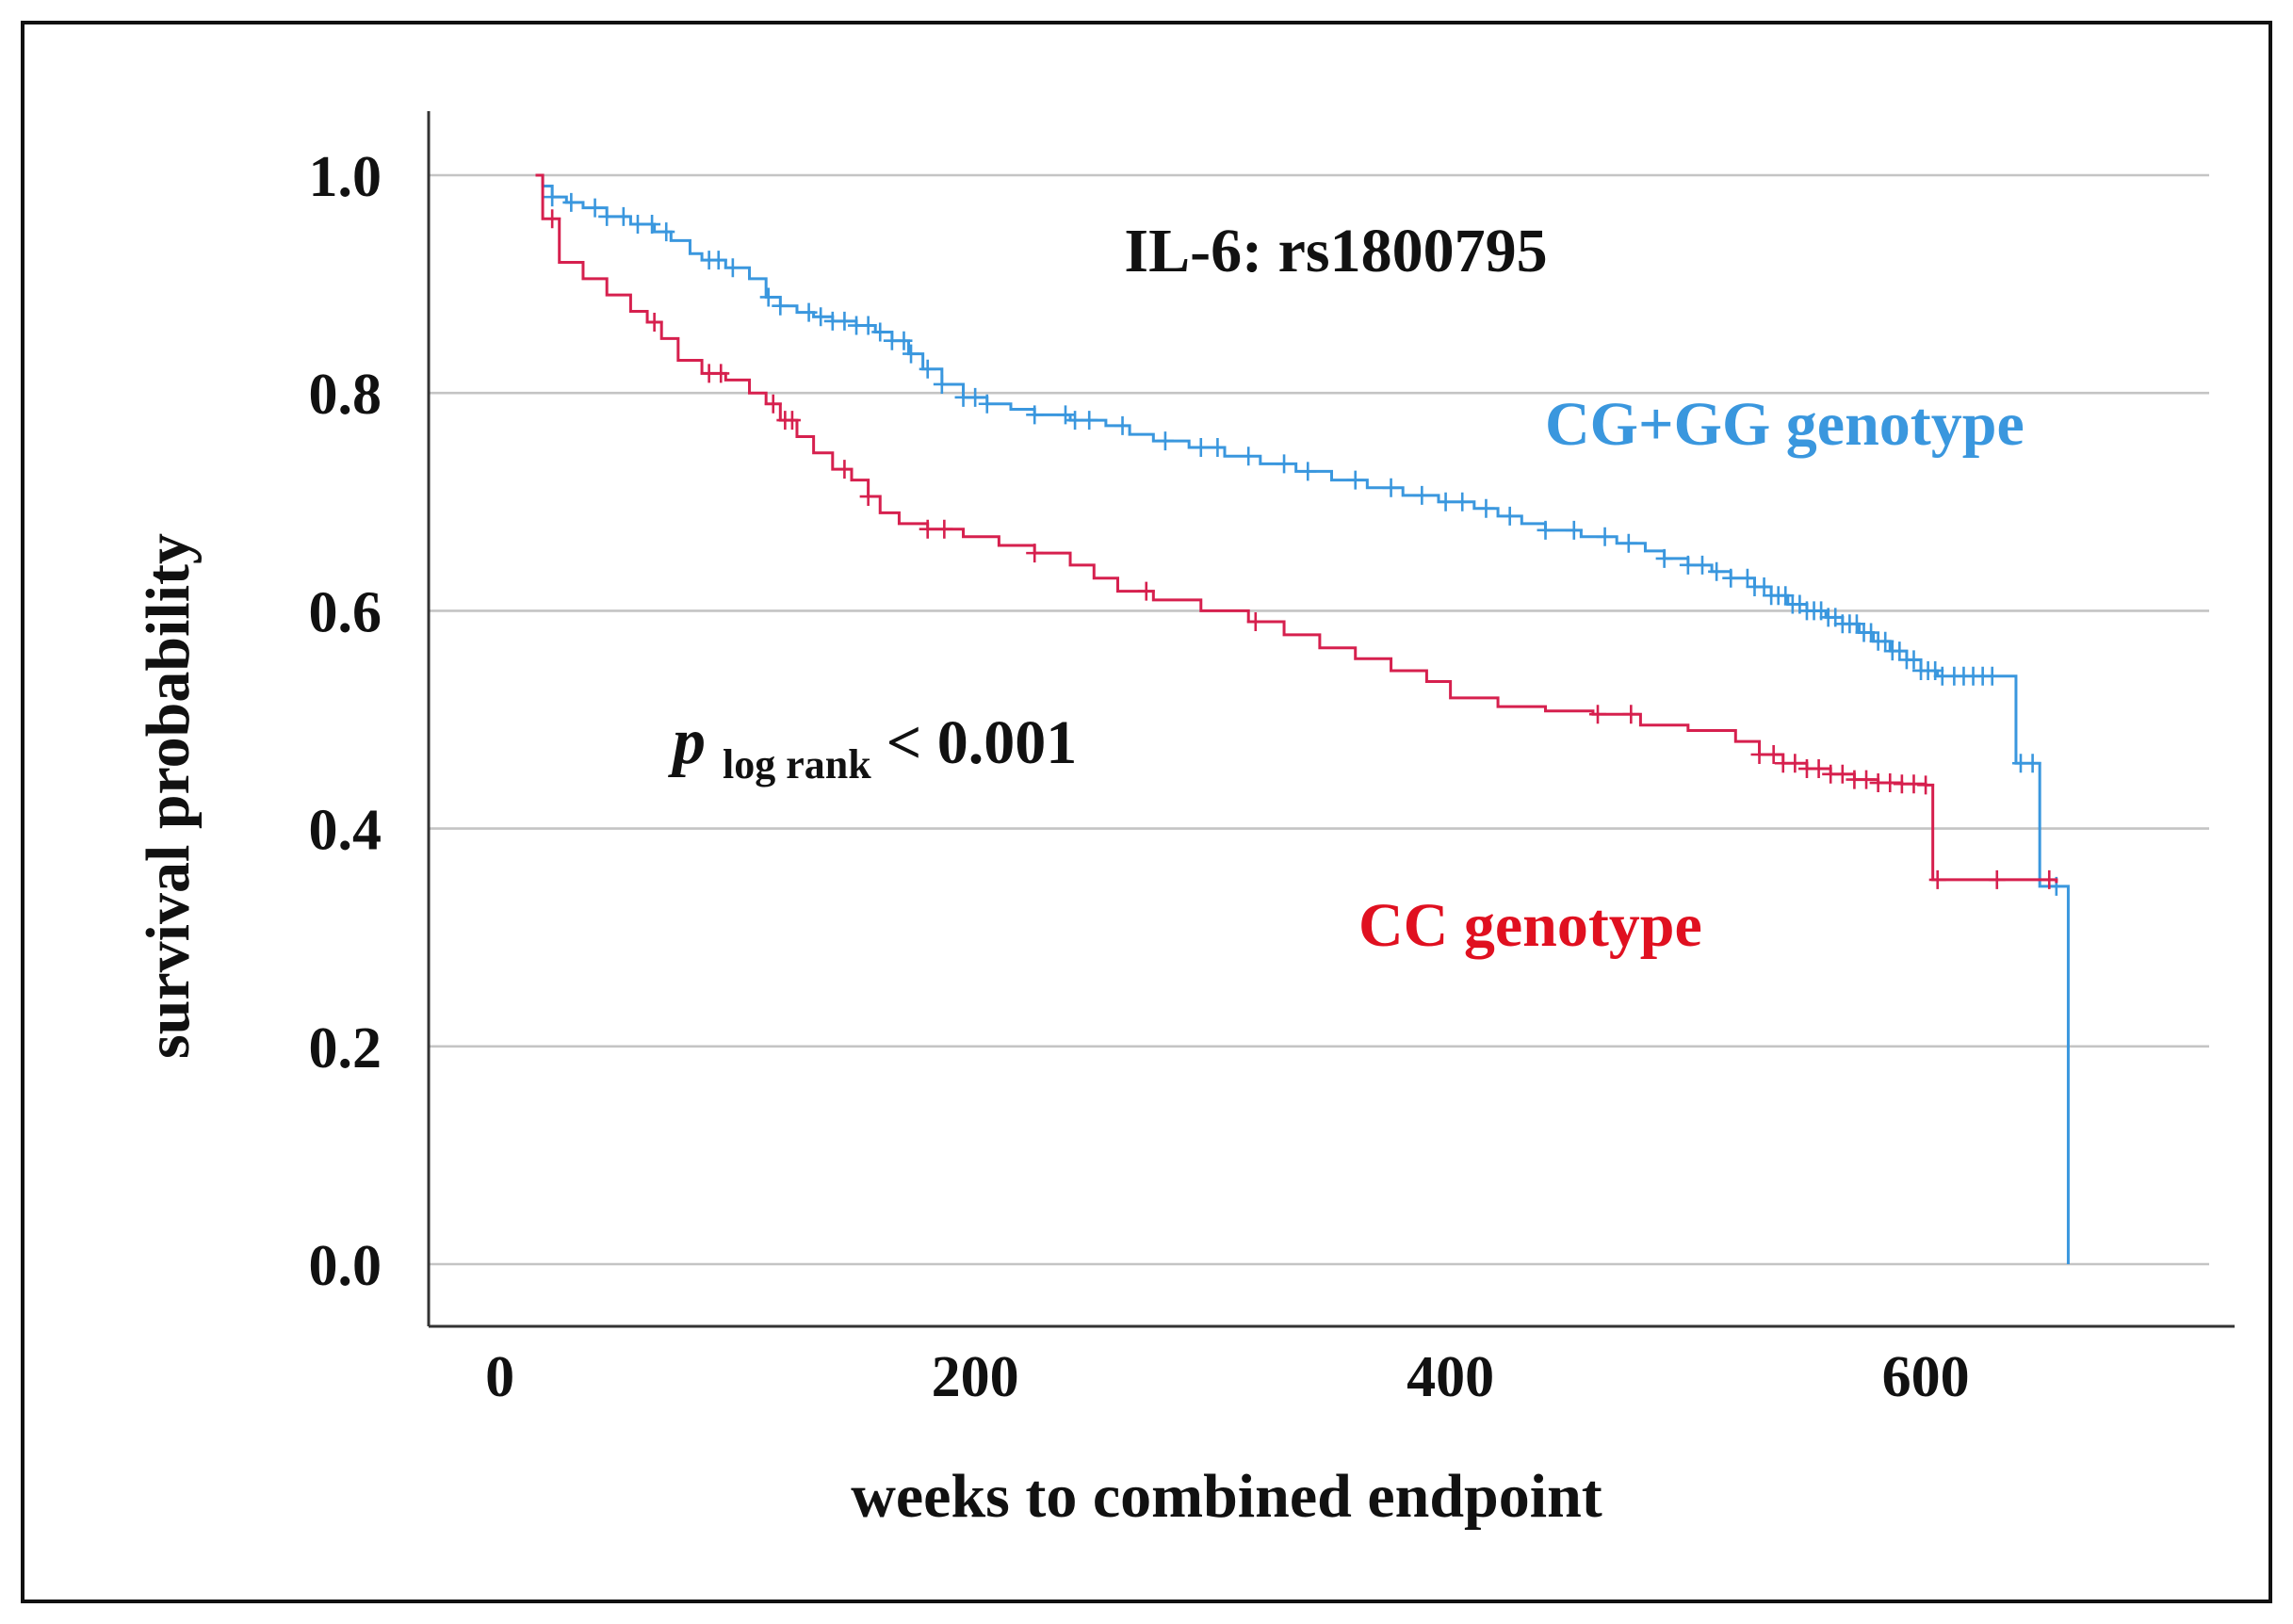 The height and width of the screenshot is (1624, 2293). Describe the element at coordinates (1785, 425) in the screenshot. I see `series-label-cg-gg: CG+GG genotype` at that location.